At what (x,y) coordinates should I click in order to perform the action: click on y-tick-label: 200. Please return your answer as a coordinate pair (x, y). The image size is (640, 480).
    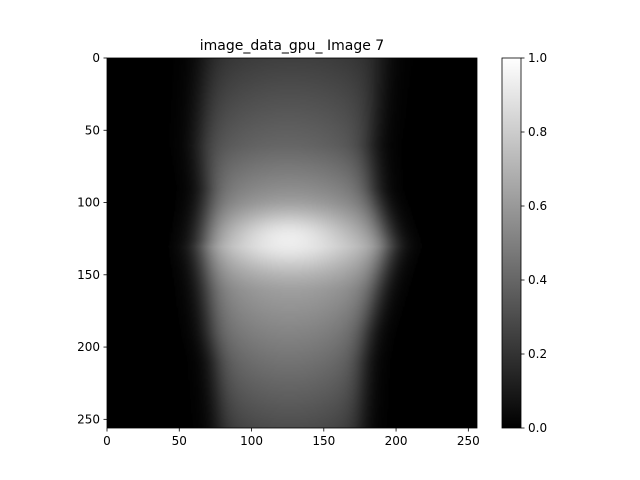
    Looking at the image, I should click on (88, 347).